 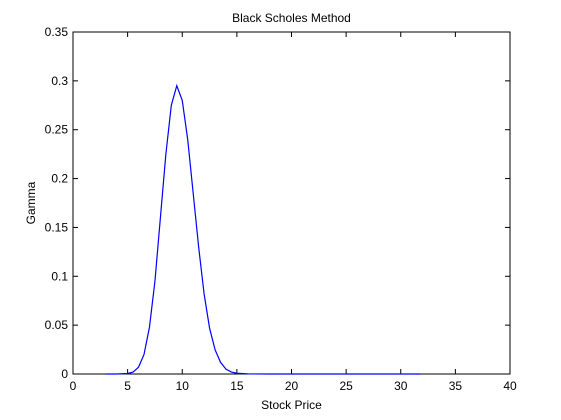 What do you see at coordinates (59, 179) in the screenshot?
I see `y-tick-label: 0.2` at bounding box center [59, 179].